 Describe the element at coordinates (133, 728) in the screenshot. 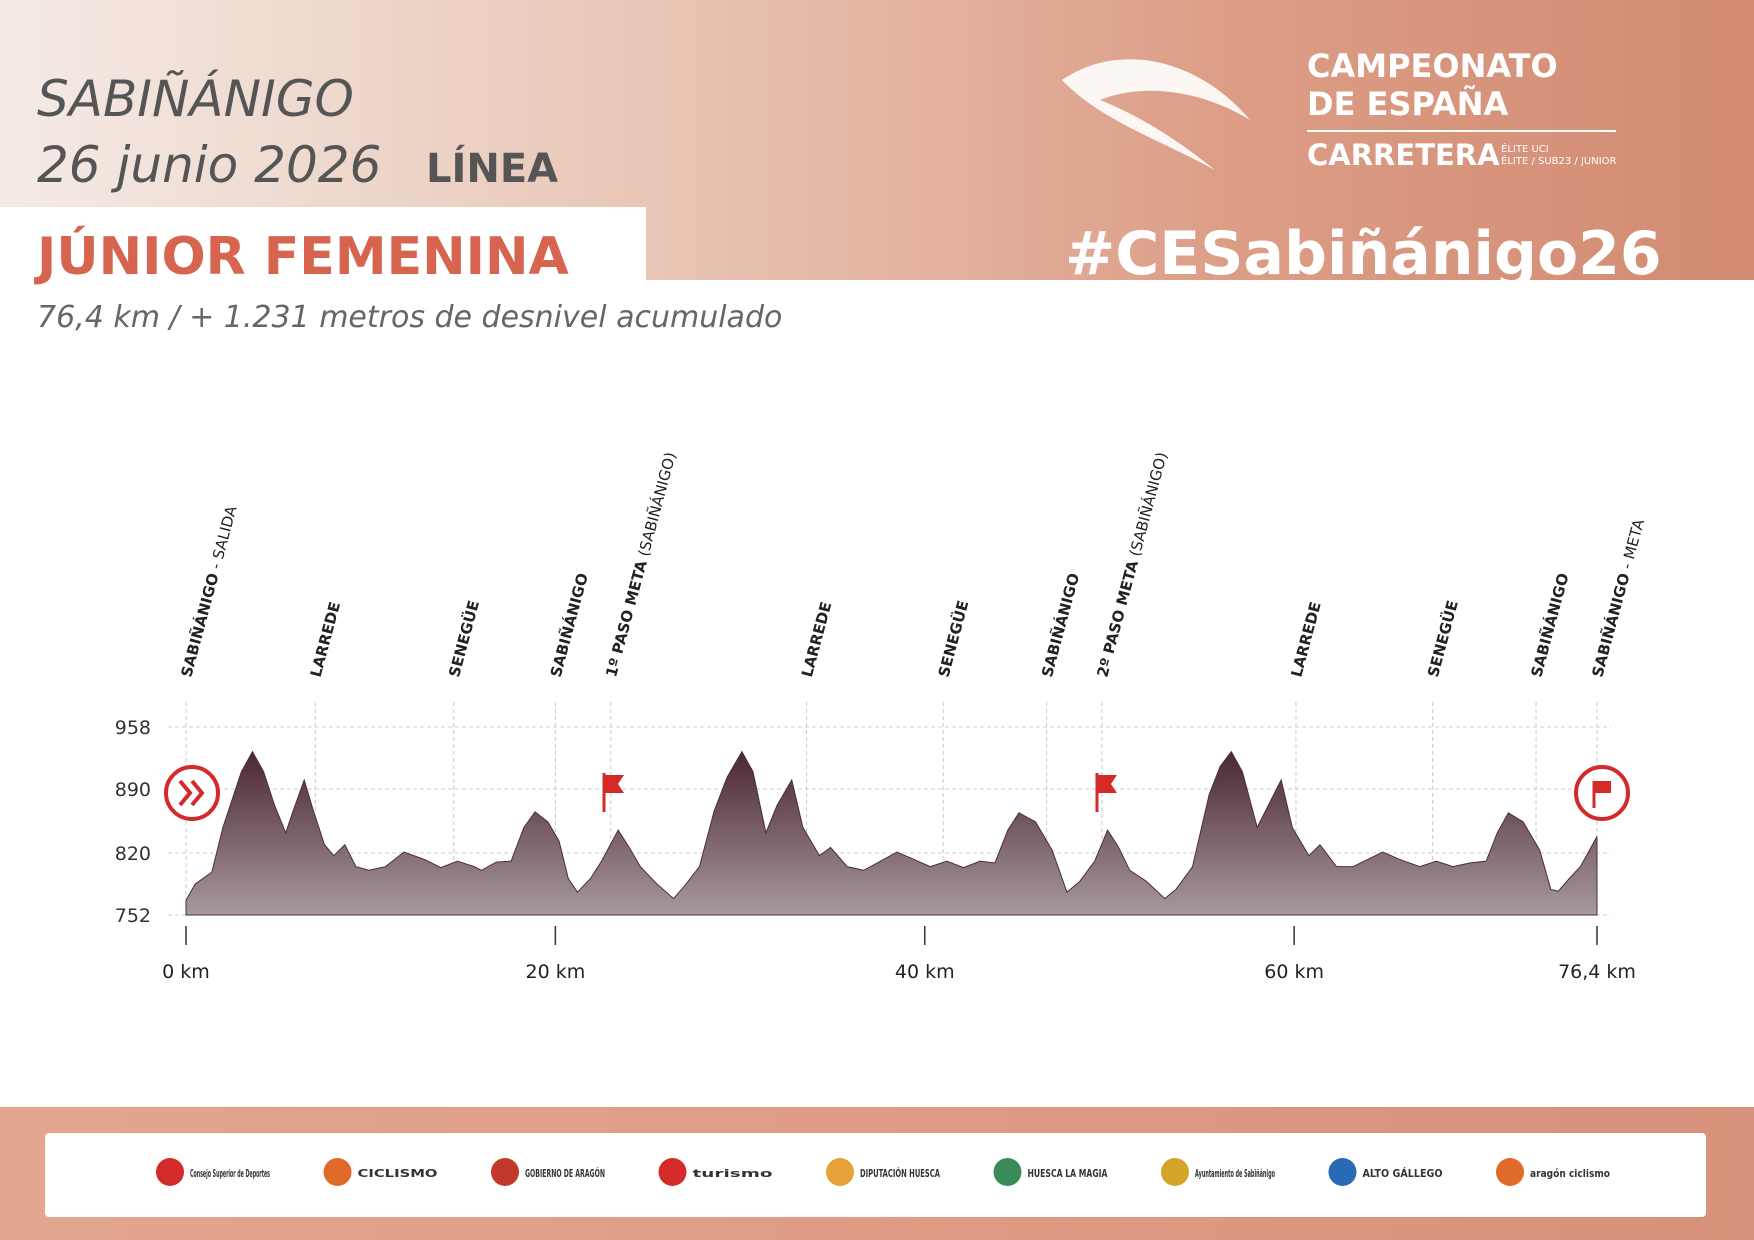

I see `y-tick-label: 958` at that location.